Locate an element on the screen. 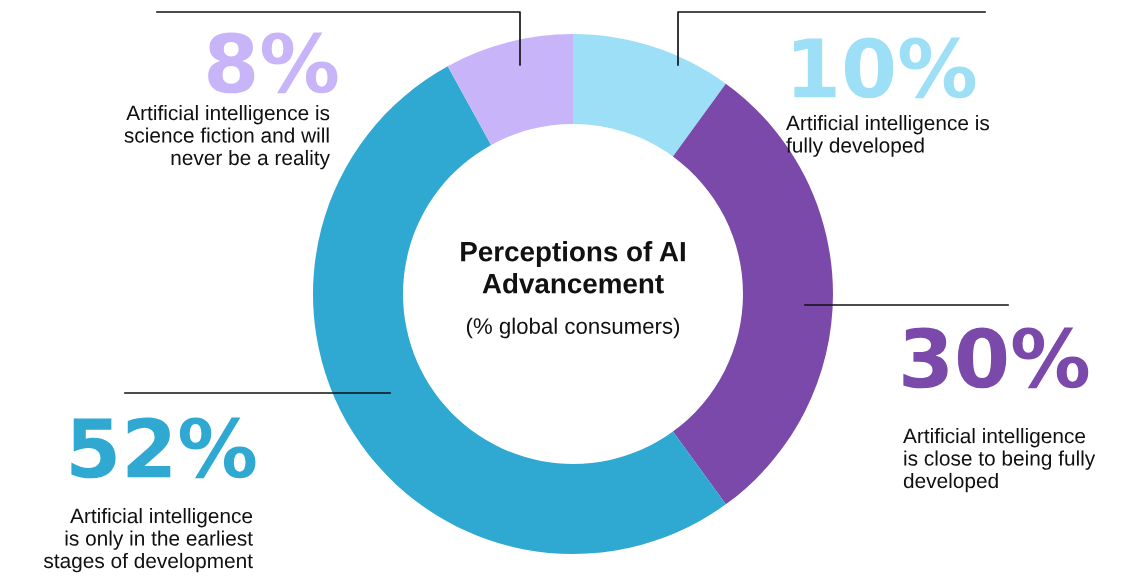 Image resolution: width=1125 pixels, height=587 pixels. text: Perceptions of AI Advancement is located at coordinates (573, 267).